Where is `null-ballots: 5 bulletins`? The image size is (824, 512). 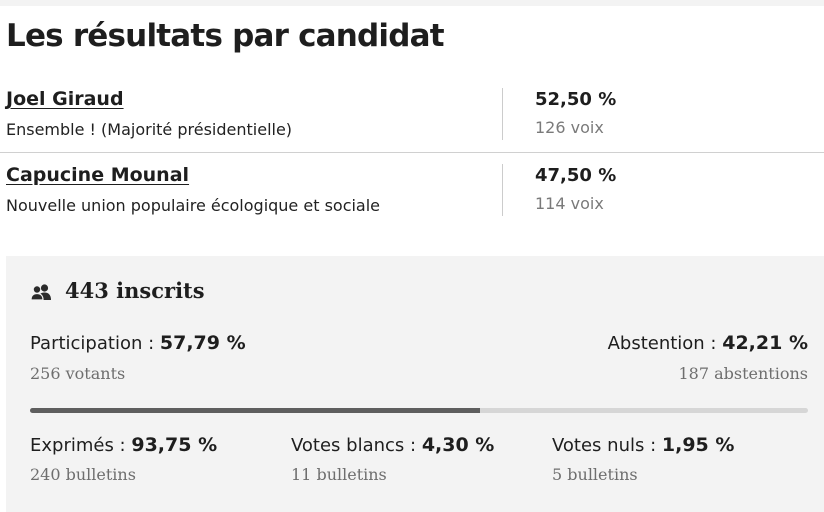 null-ballots: 5 bulletins is located at coordinates (595, 474).